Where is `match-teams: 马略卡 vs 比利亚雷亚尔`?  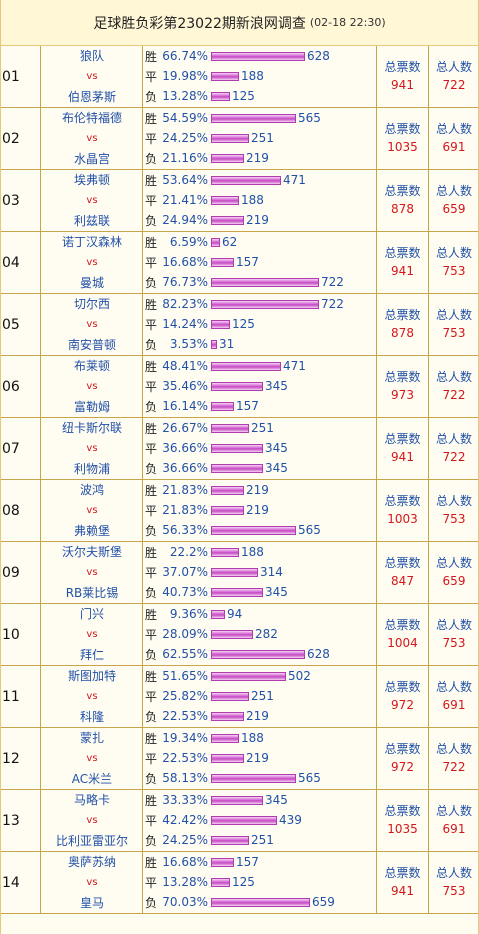
match-teams: 马略卡 vs 比利亚雷亚尔 is located at coordinates (92, 821).